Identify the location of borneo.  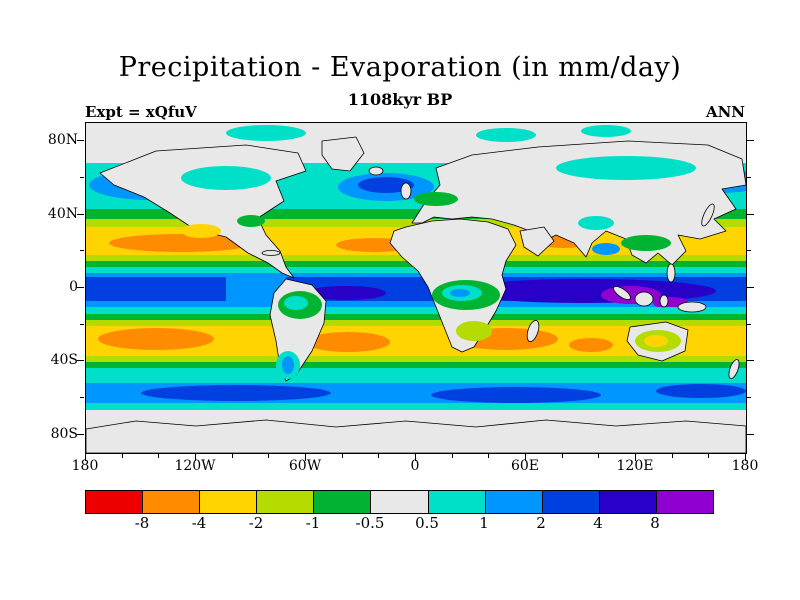
(644, 299).